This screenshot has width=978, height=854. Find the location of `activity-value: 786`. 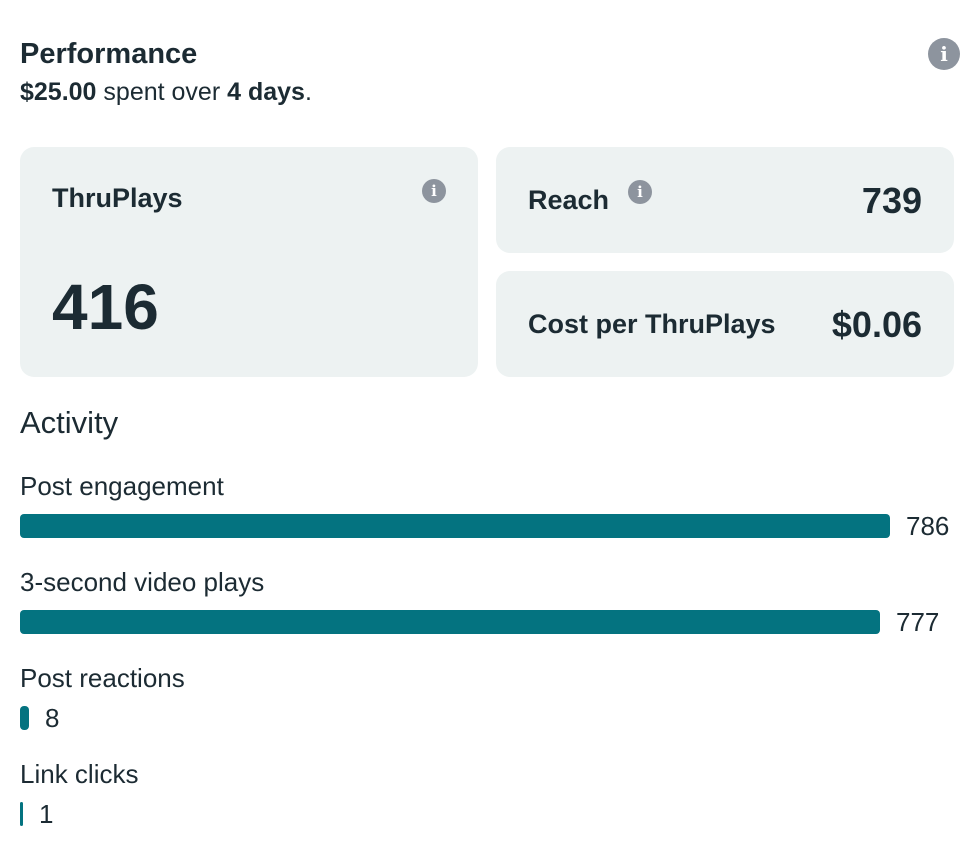

activity-value: 786 is located at coordinates (928, 526).